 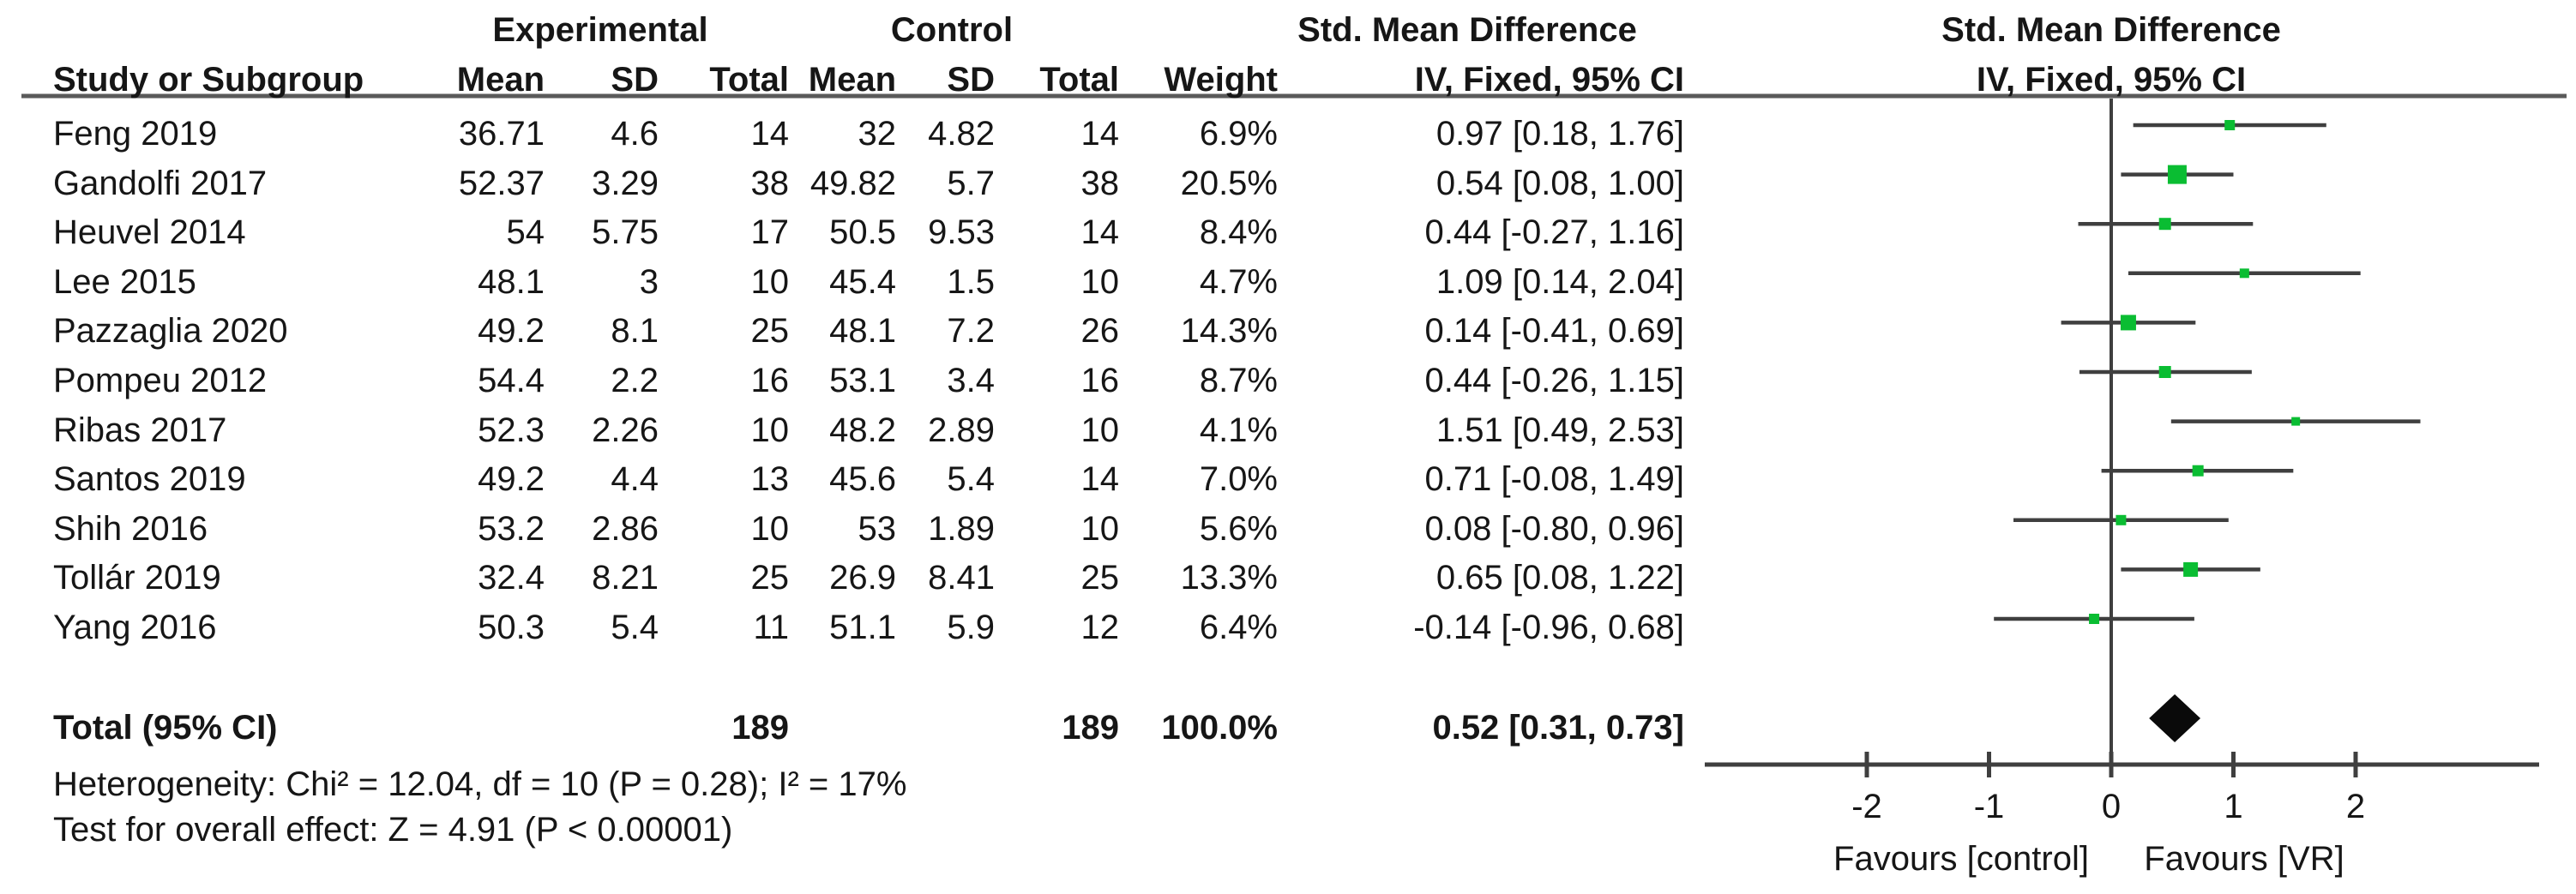 What do you see at coordinates (166, 728) in the screenshot?
I see `total-row-label: Total (95% CI)` at bounding box center [166, 728].